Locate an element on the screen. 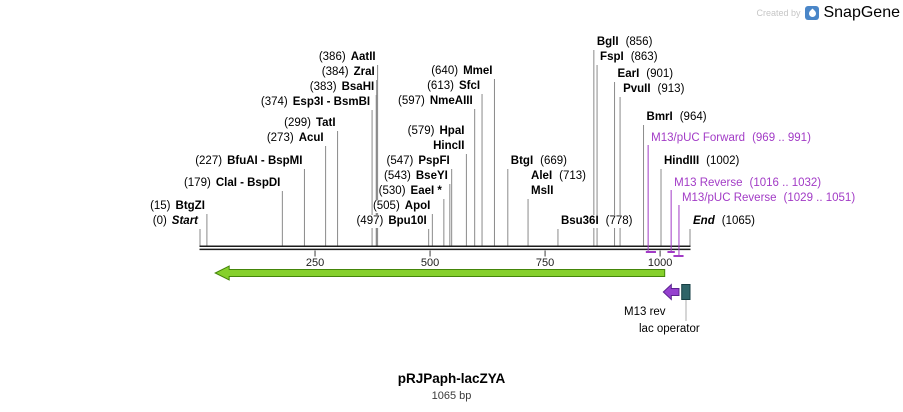  snapgene-logo-icon is located at coordinates (812, 13).